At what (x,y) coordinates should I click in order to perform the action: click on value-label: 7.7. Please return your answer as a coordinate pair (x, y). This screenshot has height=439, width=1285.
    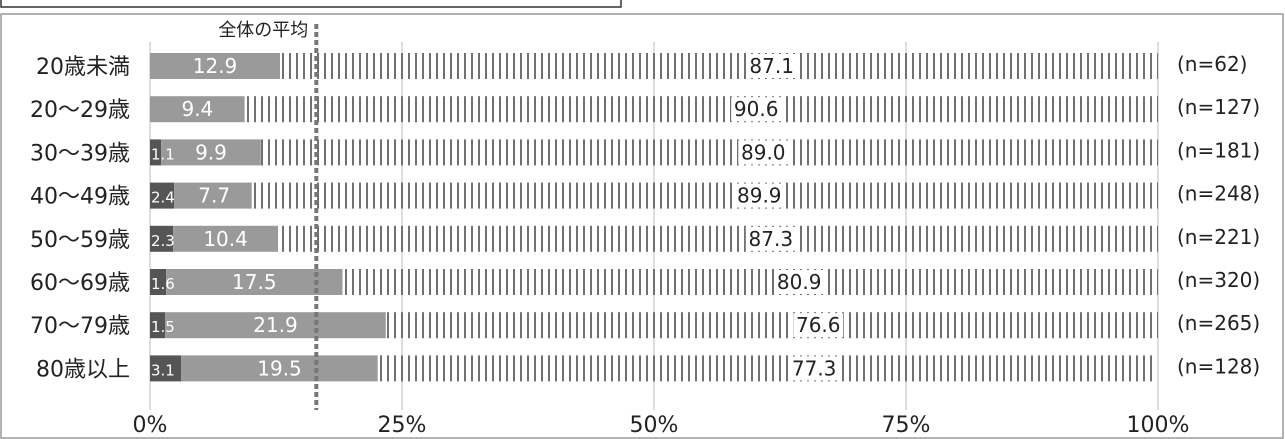
    Looking at the image, I should click on (214, 196).